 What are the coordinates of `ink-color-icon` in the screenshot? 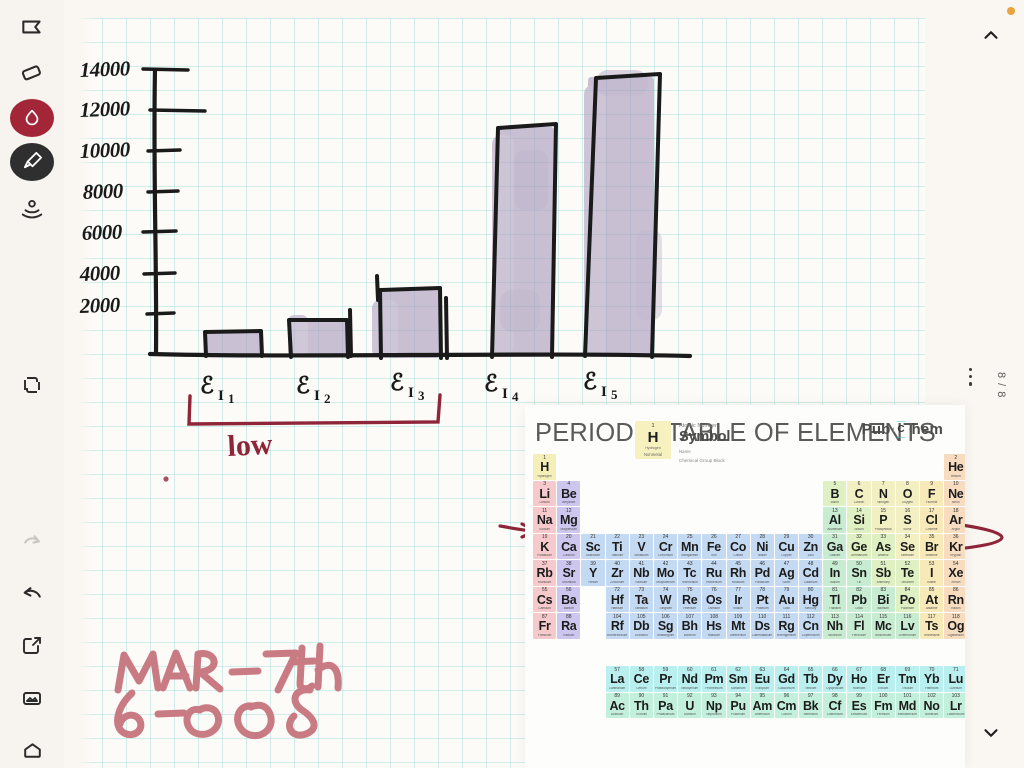 It's located at (32, 118).